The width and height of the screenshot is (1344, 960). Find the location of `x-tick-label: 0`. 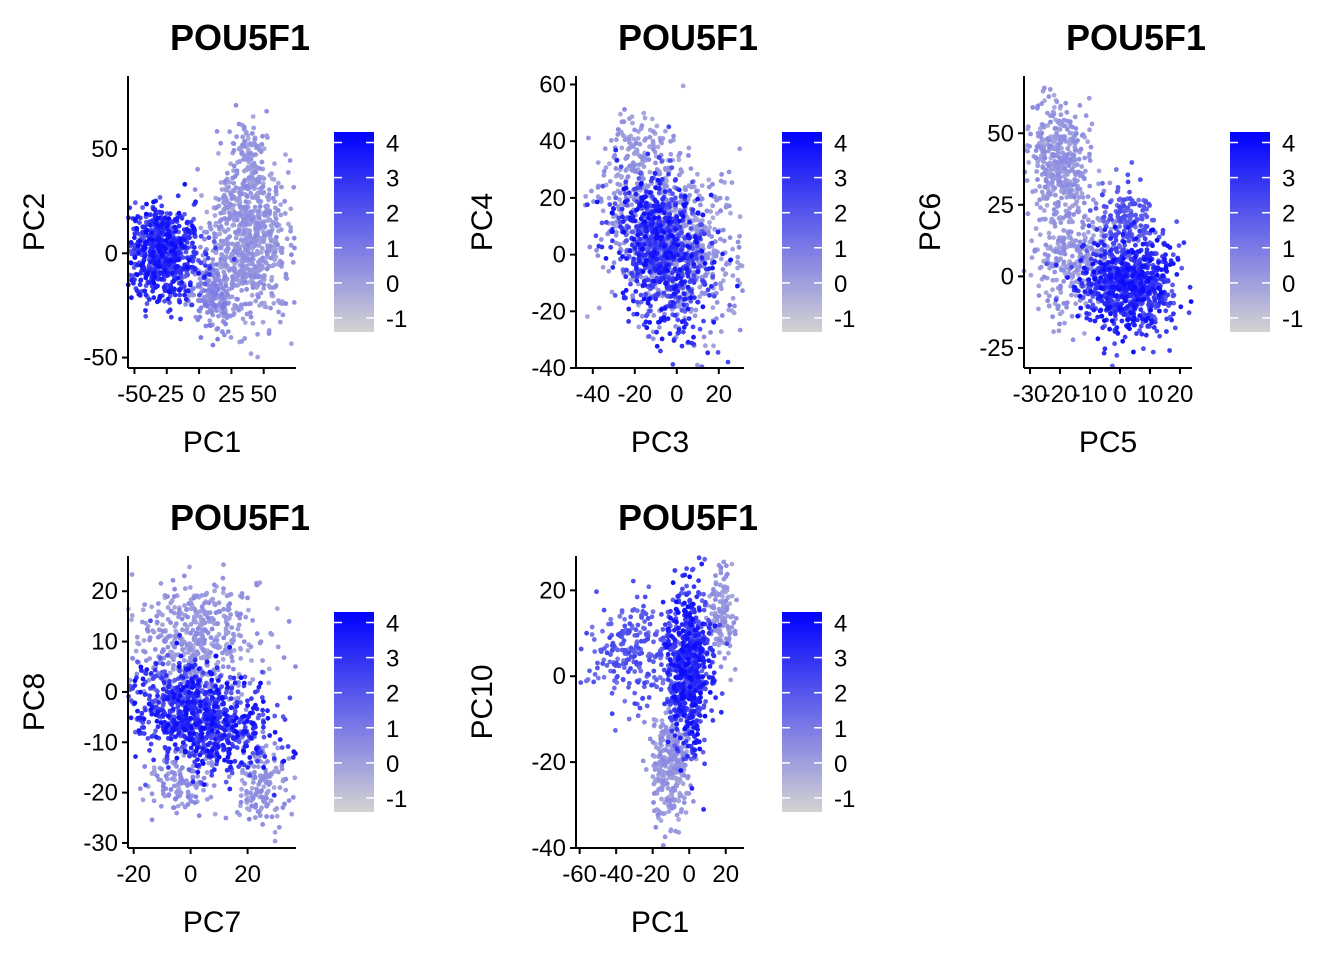

x-tick-label: 0 is located at coordinates (198, 394).